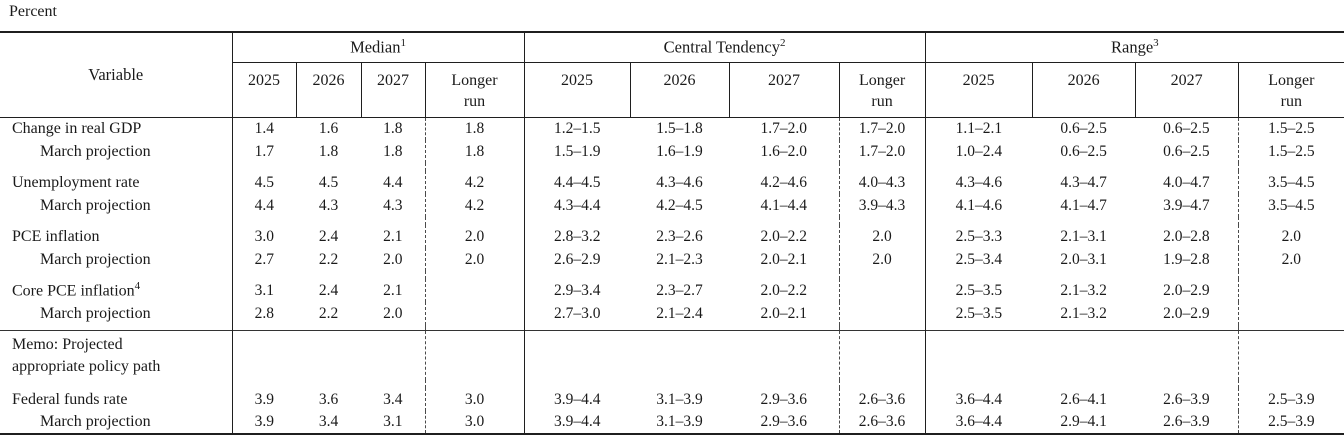 The width and height of the screenshot is (1344, 440). What do you see at coordinates (577, 313) in the screenshot?
I see `value-cell: 2.7–3.0` at bounding box center [577, 313].